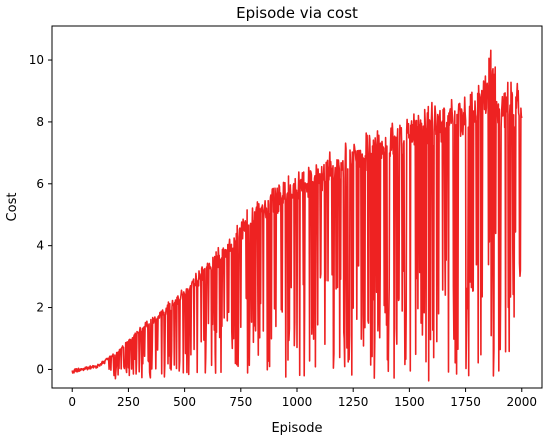 This screenshot has height=440, width=550. I want to click on x-tick-label: 750, so click(240, 402).